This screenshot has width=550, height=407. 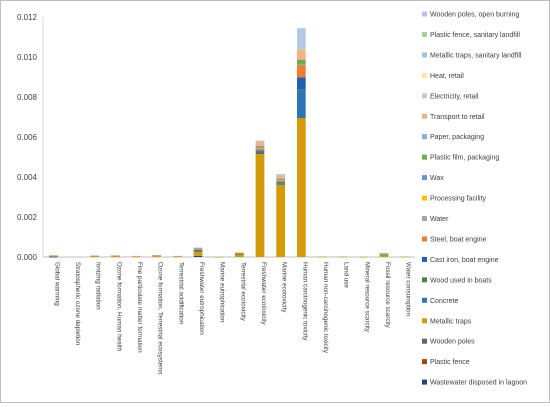 What do you see at coordinates (461, 280) in the screenshot?
I see `legend-label: Wood used in boats` at bounding box center [461, 280].